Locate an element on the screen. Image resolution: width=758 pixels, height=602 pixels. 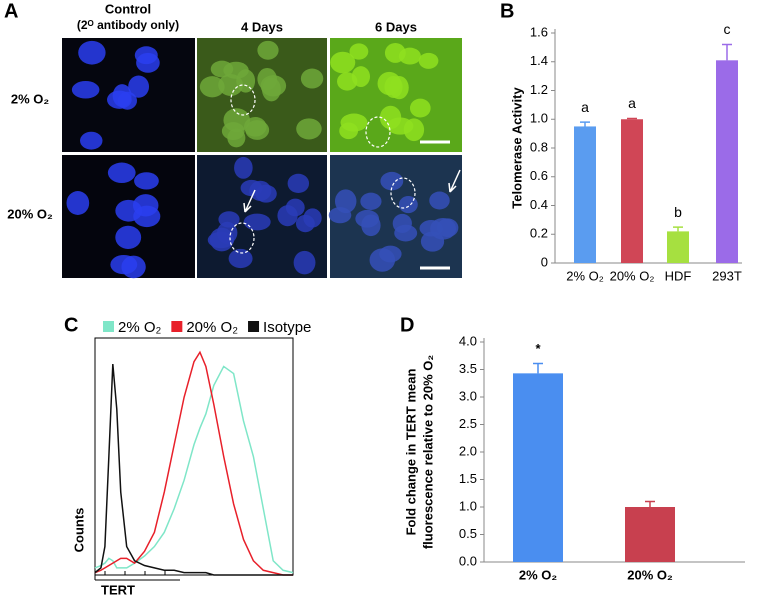
arrow is located at coordinates (454, 181).